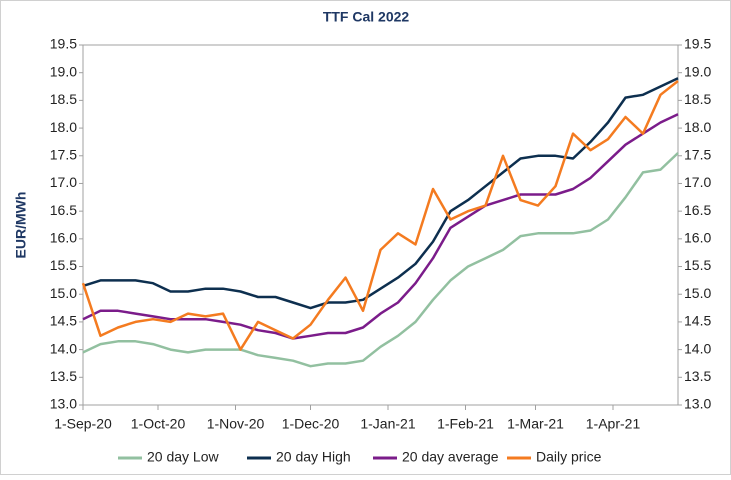 This screenshot has width=731, height=480. I want to click on y2-tick-label: 16.5, so click(697, 210).